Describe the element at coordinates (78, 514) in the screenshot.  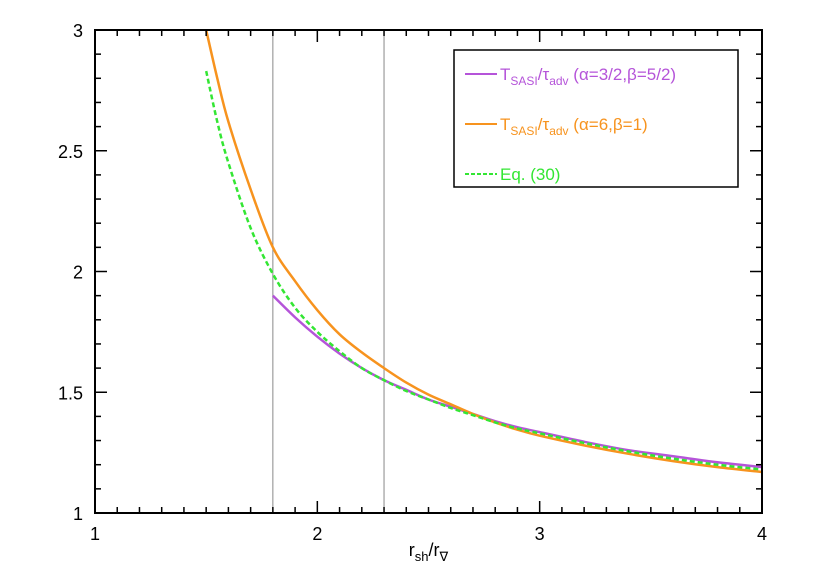
I see `y-tick-label: 1` at that location.